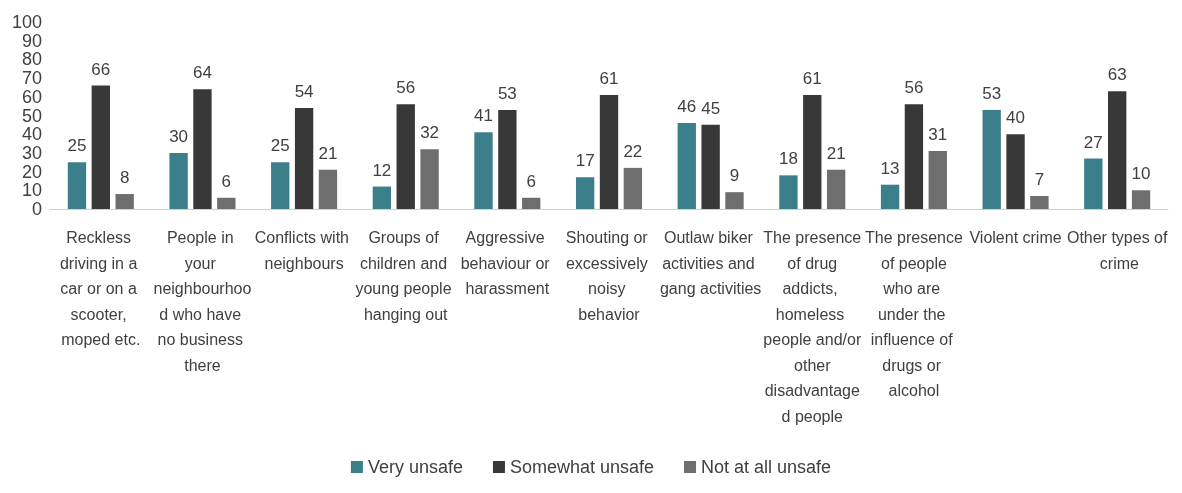 This screenshot has height=493, width=1182. Describe the element at coordinates (202, 73) in the screenshot. I see `data-label: 64` at that location.